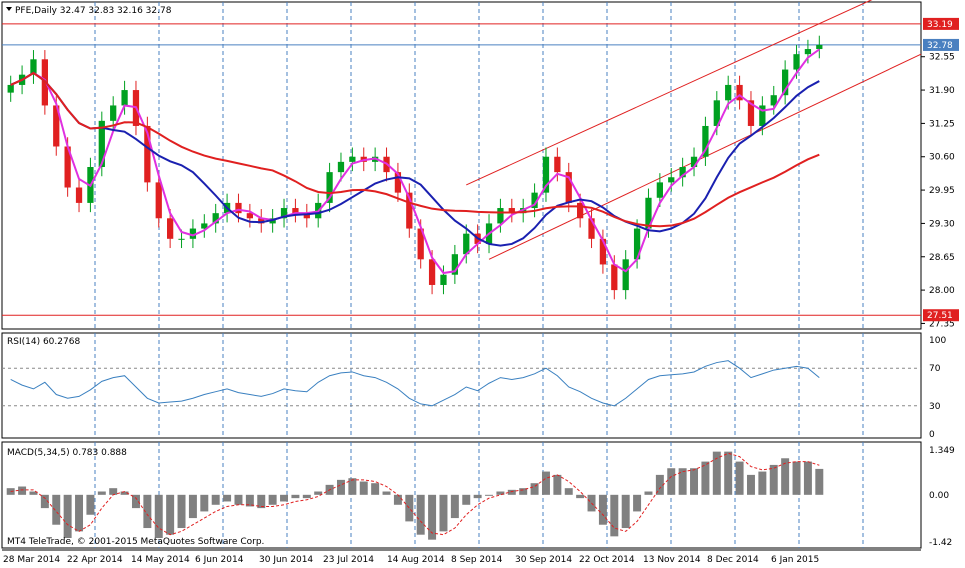 The image size is (965, 568). I want to click on rsi-series, so click(461, 383).